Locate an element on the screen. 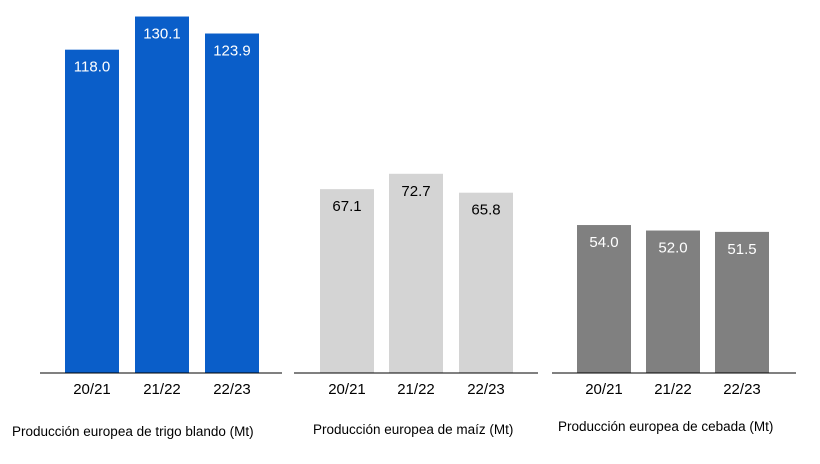 Image resolution: width=820 pixels, height=464 pixels. data-label: 54.0 is located at coordinates (603, 242).